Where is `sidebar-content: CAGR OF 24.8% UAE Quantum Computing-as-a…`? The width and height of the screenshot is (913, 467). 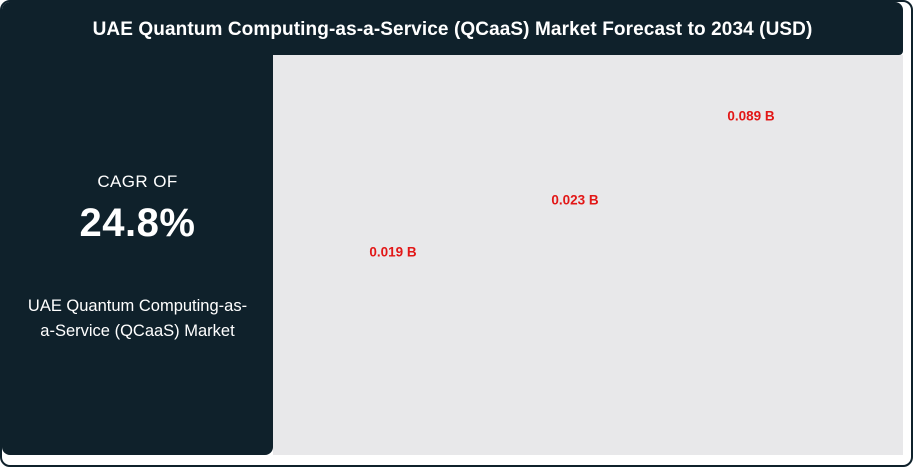 sidebar-content: CAGR OF 24.8% UAE Quantum Computing-as-a… is located at coordinates (137, 258).